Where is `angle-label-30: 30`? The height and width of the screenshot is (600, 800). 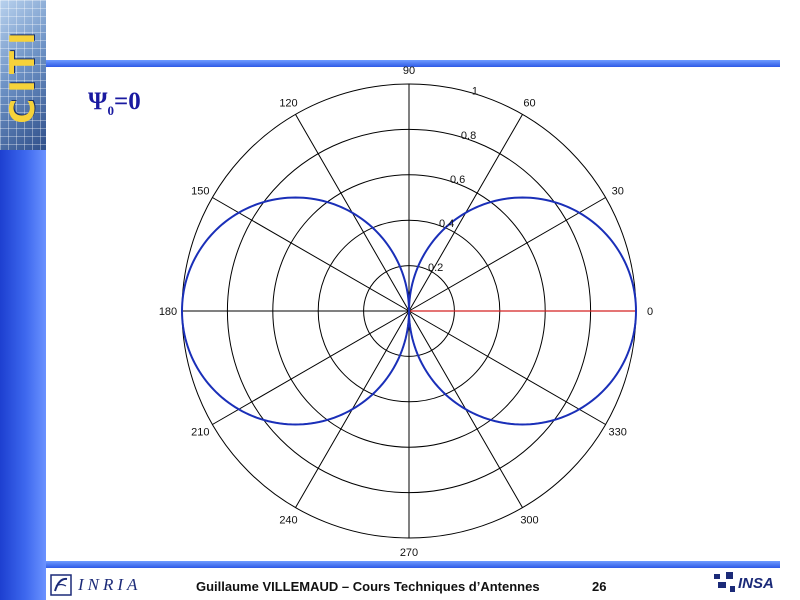
angle-label-30: 30 is located at coordinates (618, 192).